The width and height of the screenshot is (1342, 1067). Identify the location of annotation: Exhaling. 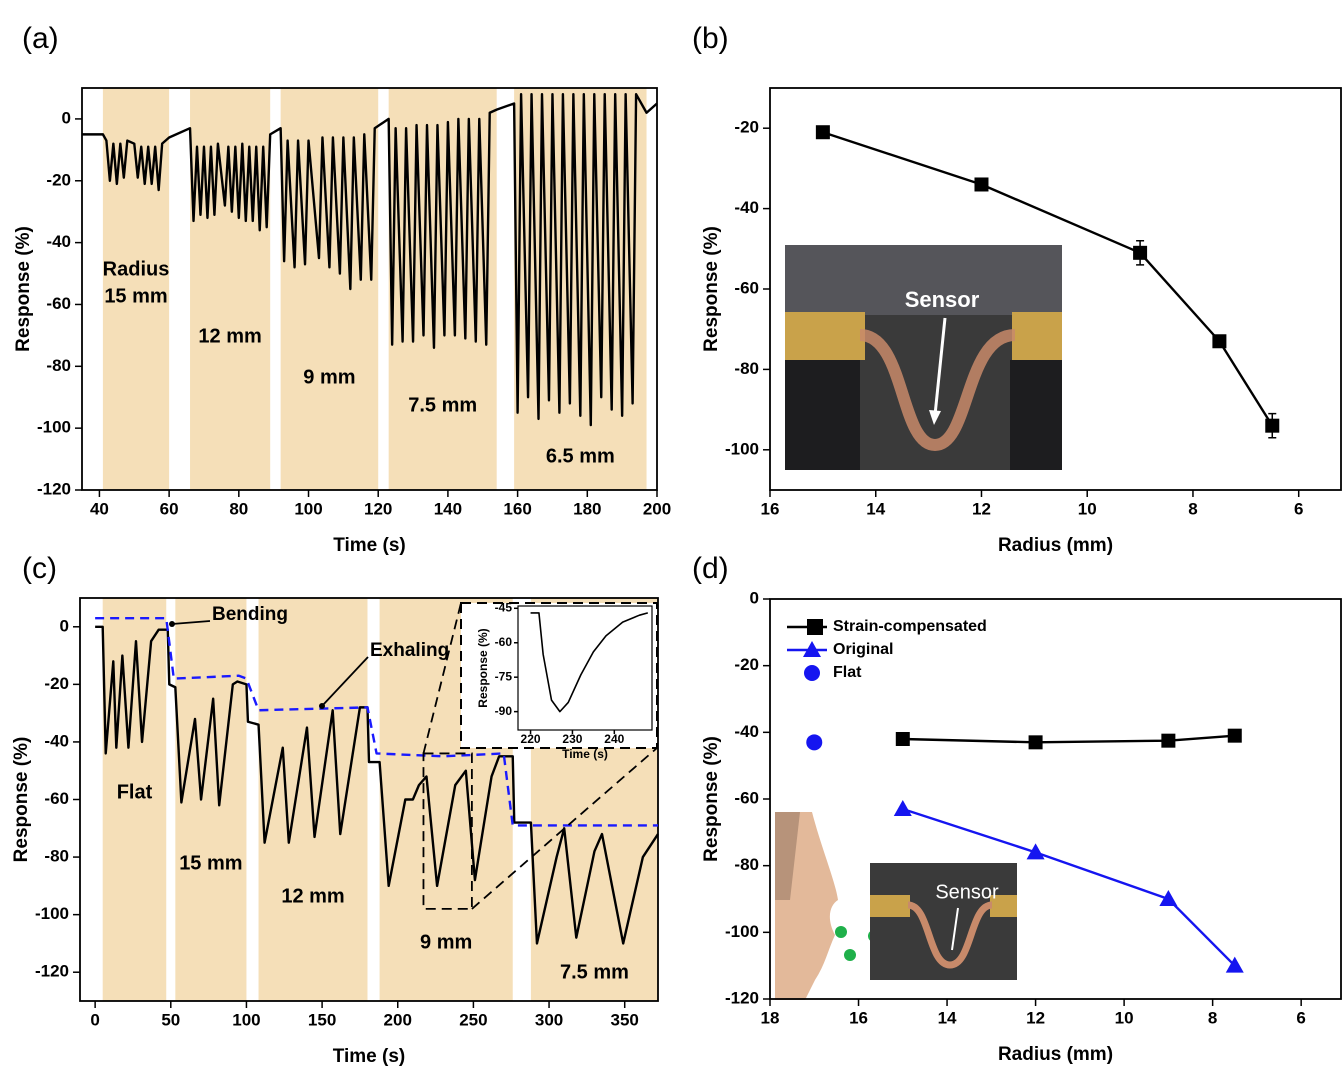
(409, 650).